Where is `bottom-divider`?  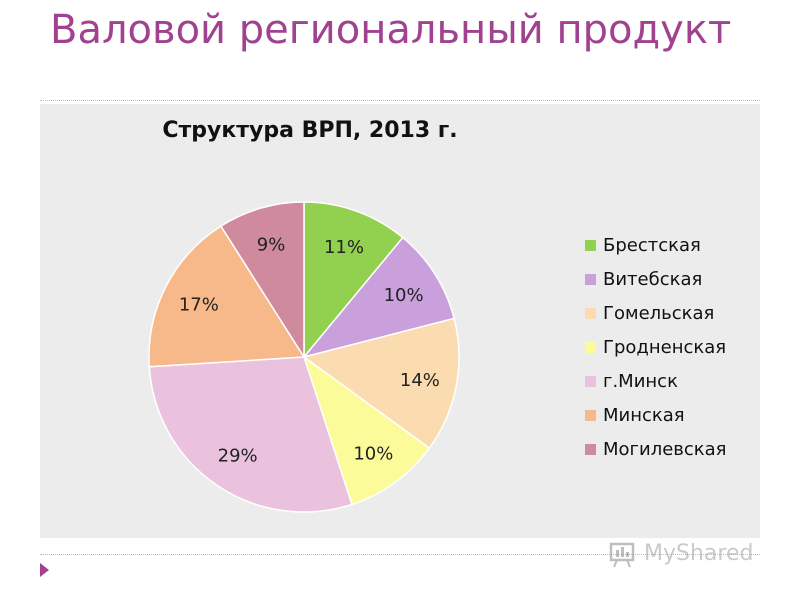
bottom-divider is located at coordinates (400, 554).